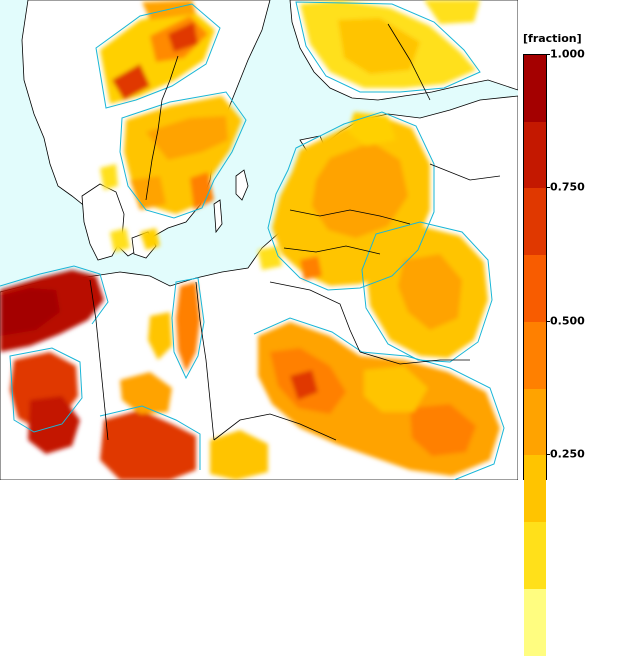 This screenshot has width=640, height=656. I want to click on legend-unit-label: [fraction], so click(552, 38).